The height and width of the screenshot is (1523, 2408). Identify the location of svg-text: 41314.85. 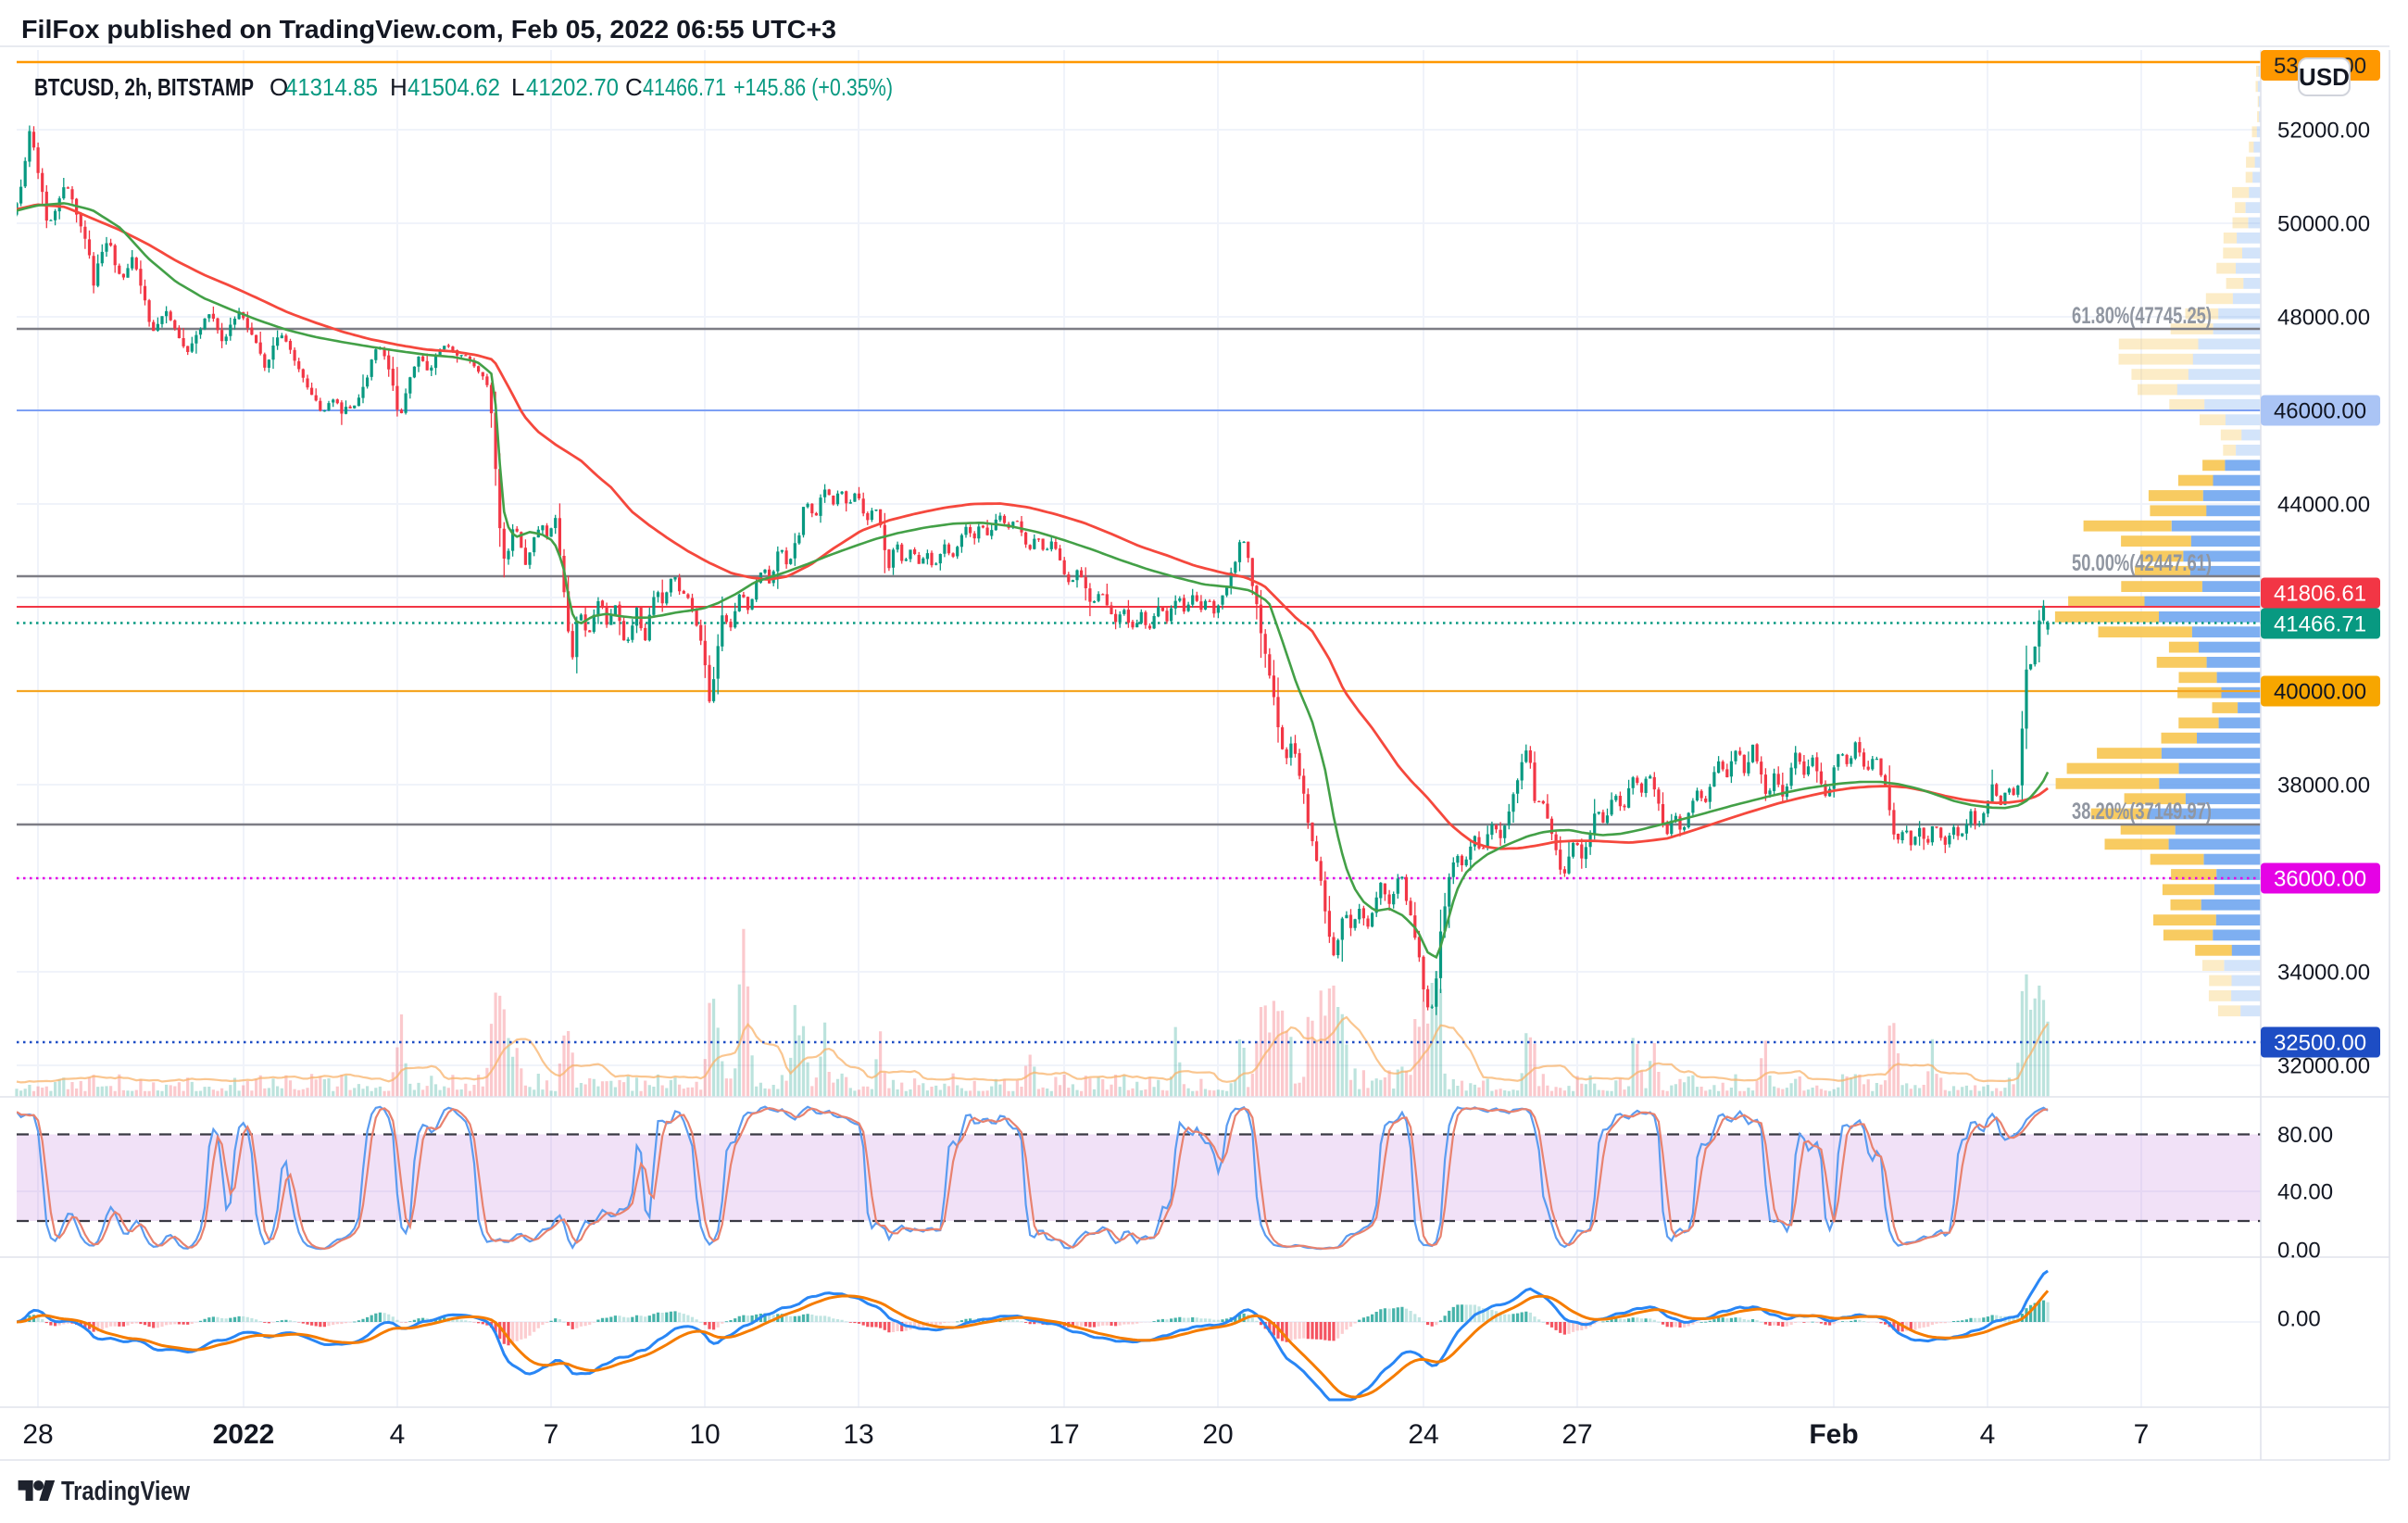
(331, 87).